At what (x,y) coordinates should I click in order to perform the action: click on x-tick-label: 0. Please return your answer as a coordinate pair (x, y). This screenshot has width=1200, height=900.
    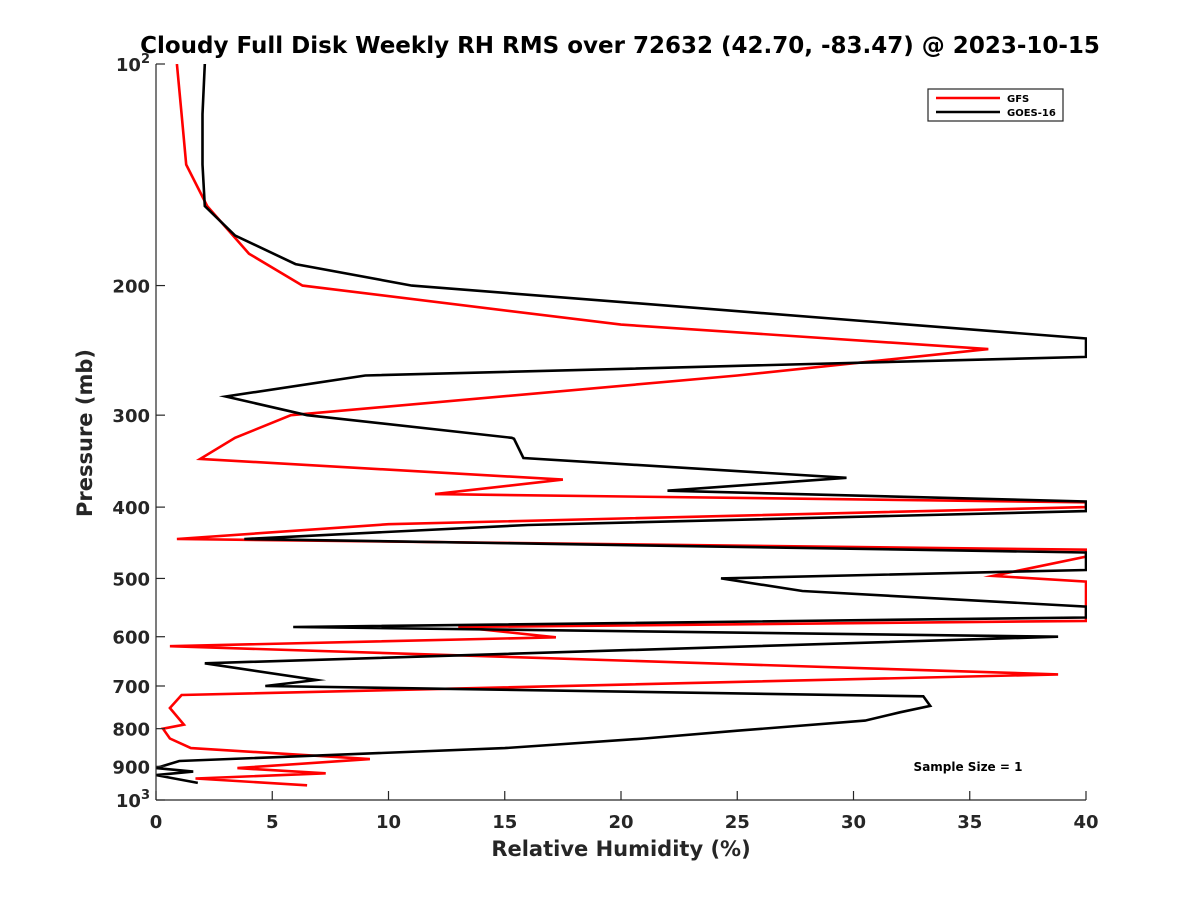
    Looking at the image, I should click on (156, 822).